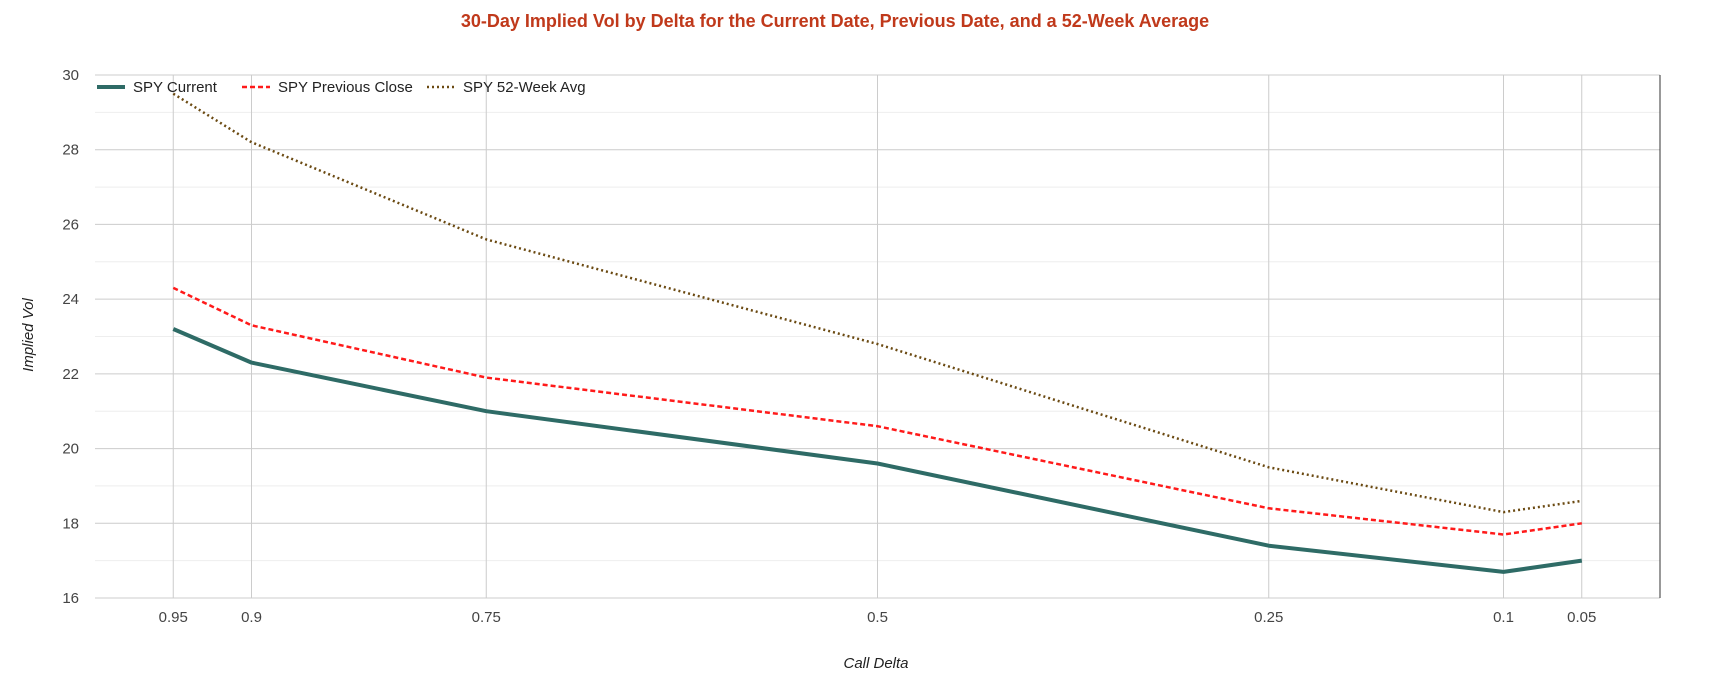  Describe the element at coordinates (1503, 617) in the screenshot. I see `x-tick-label: 0.1` at that location.